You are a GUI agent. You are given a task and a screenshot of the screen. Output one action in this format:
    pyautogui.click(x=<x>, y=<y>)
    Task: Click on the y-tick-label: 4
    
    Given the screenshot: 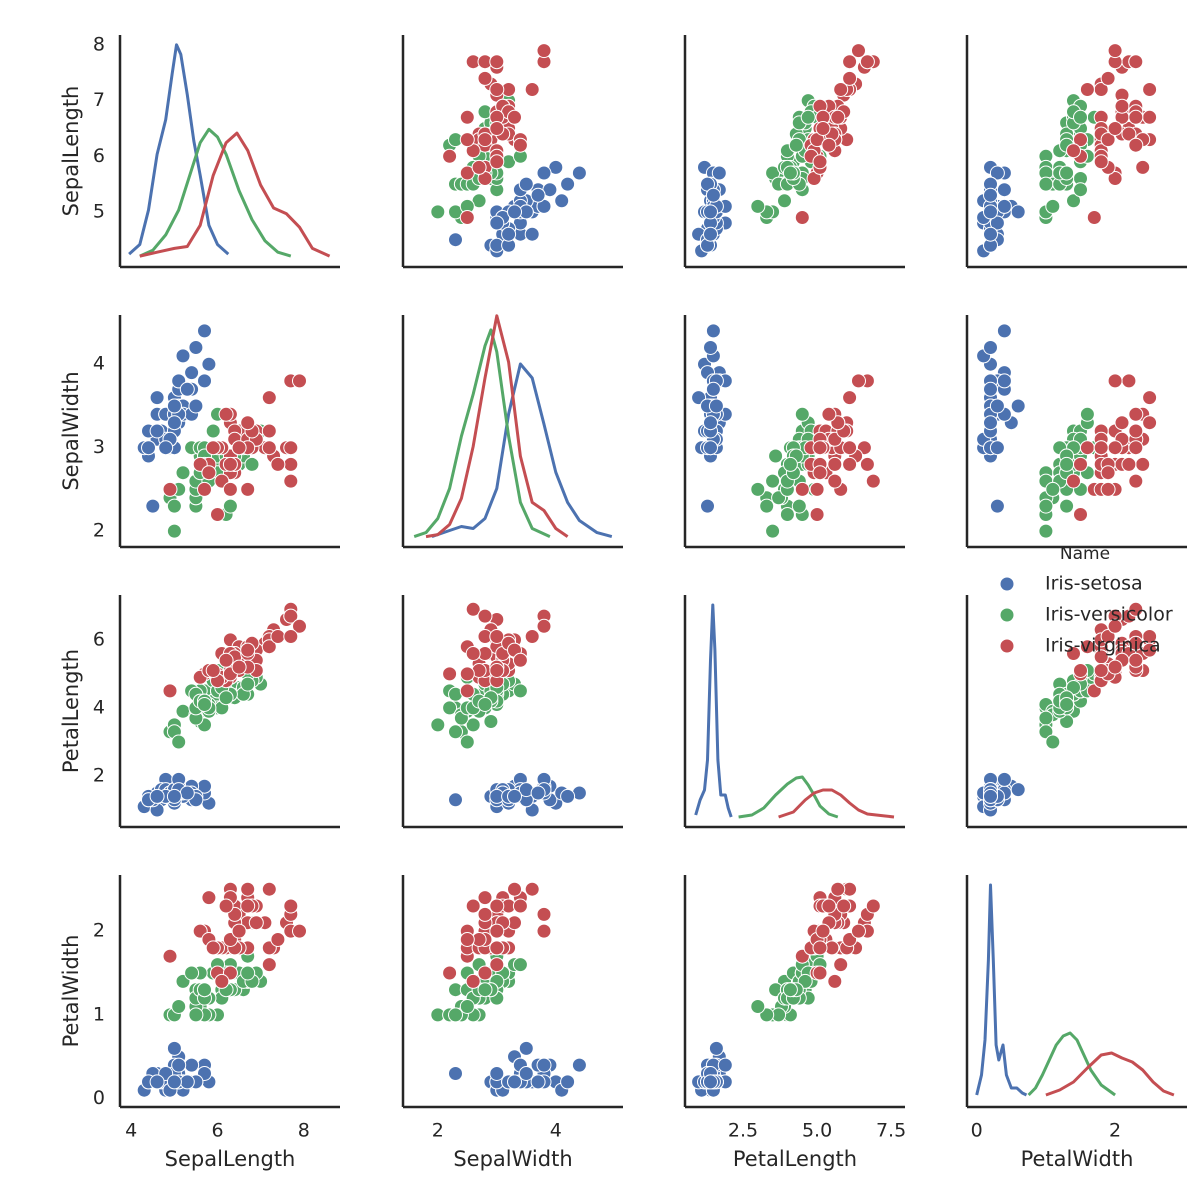 What is the action you would take?
    pyautogui.click(x=99, y=707)
    